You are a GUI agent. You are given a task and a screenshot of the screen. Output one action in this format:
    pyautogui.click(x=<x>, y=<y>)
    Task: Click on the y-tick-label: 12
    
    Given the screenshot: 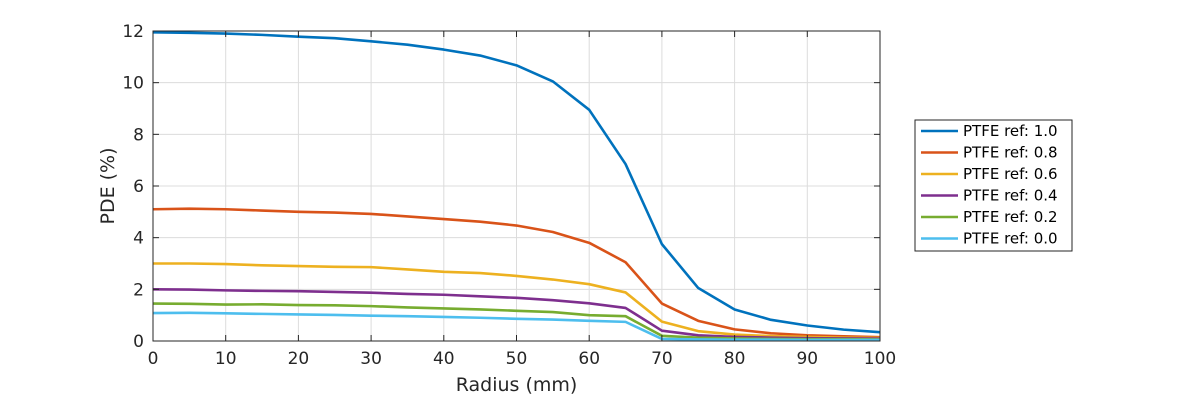 What is the action you would take?
    pyautogui.click(x=133, y=32)
    